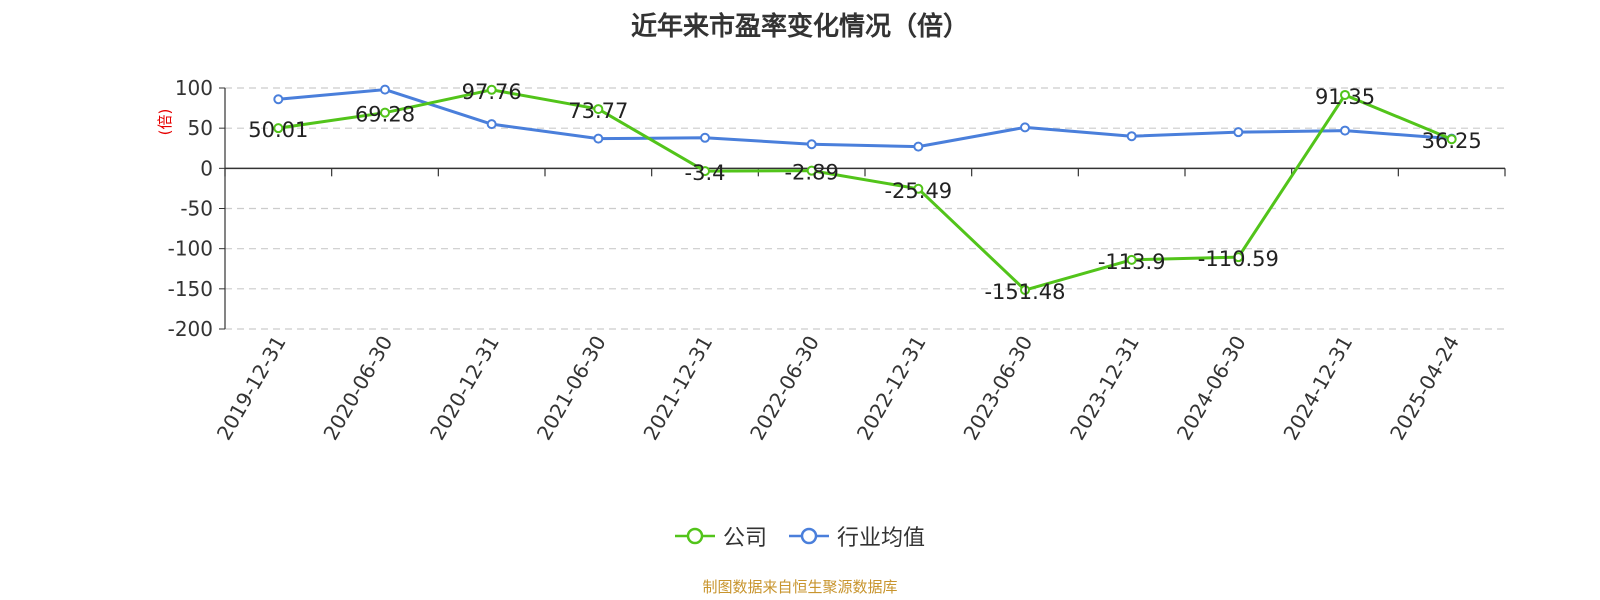 This screenshot has width=1600, height=600. Describe the element at coordinates (799, 27) in the screenshot. I see `chart-title: 近年来市盈率变化情况（倍）` at that location.